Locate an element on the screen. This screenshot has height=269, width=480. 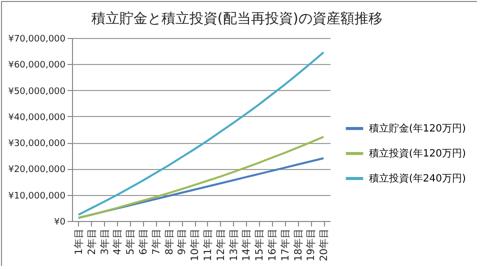
x-tick-label: 14年目 is located at coordinates (246, 245).